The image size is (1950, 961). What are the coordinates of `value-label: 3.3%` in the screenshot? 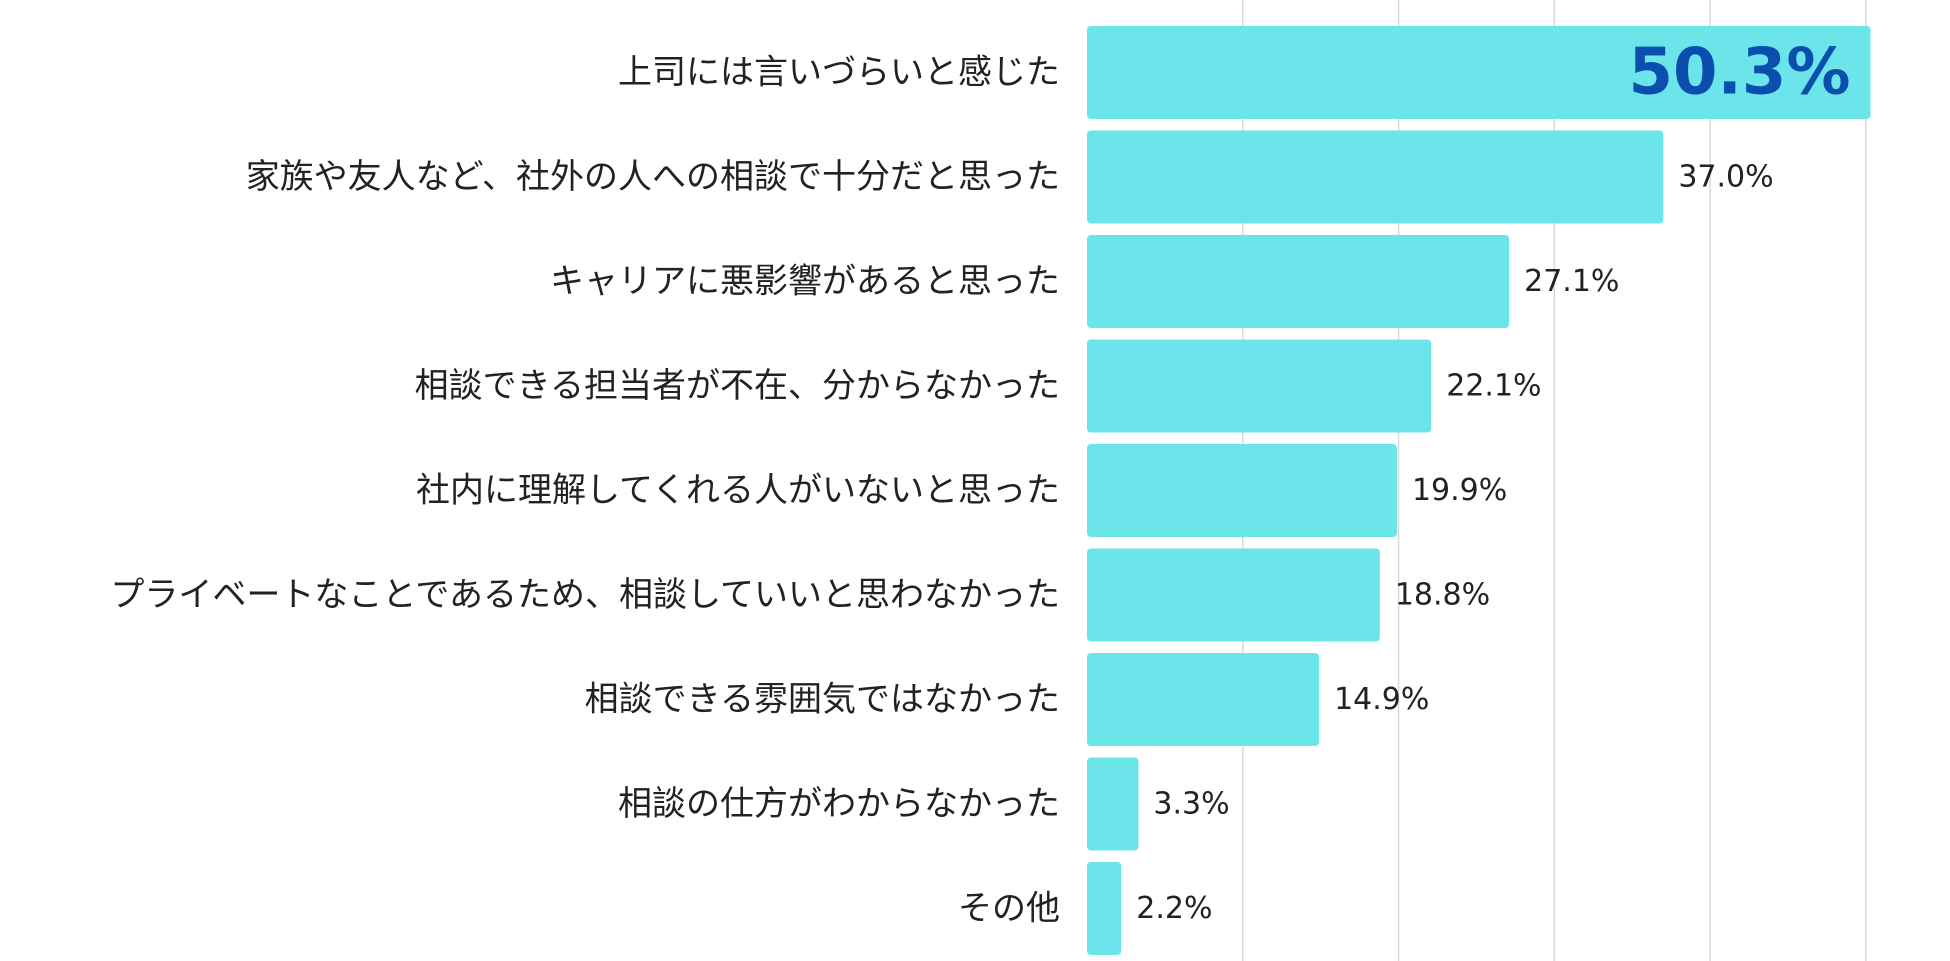 It's located at (1191, 804).